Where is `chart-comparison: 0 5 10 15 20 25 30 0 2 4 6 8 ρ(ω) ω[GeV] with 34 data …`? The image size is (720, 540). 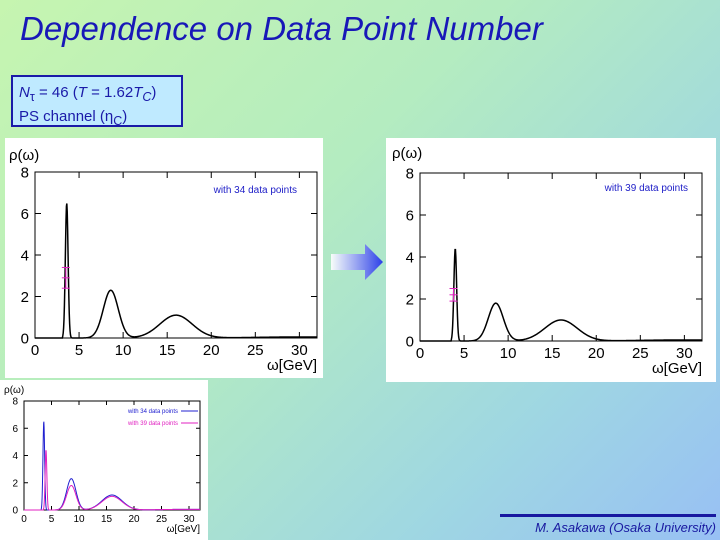
chart-comparison: 0 5 10 15 20 25 30 0 2 4 6 8 ρ(ω) ω[GeV] with 34 data … is located at coordinates (104, 460).